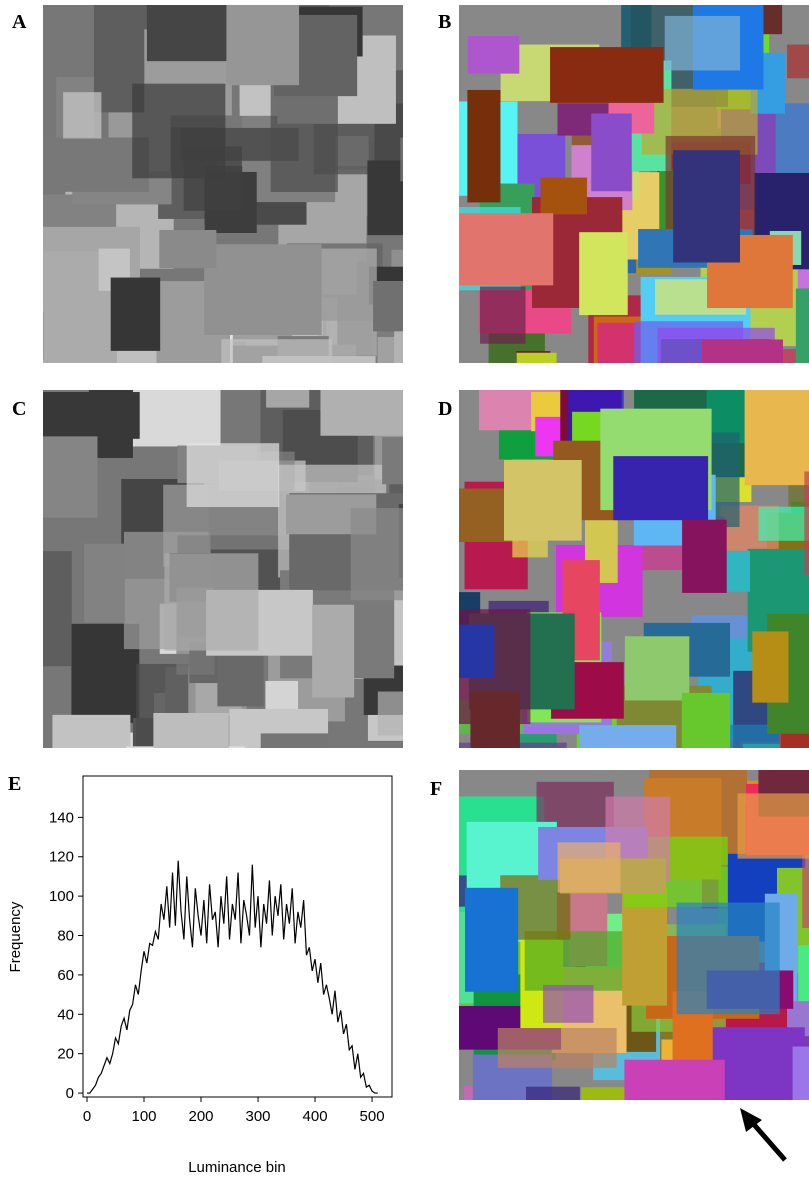 The image size is (809, 1178). I want to click on panel-label: F, so click(436, 789).